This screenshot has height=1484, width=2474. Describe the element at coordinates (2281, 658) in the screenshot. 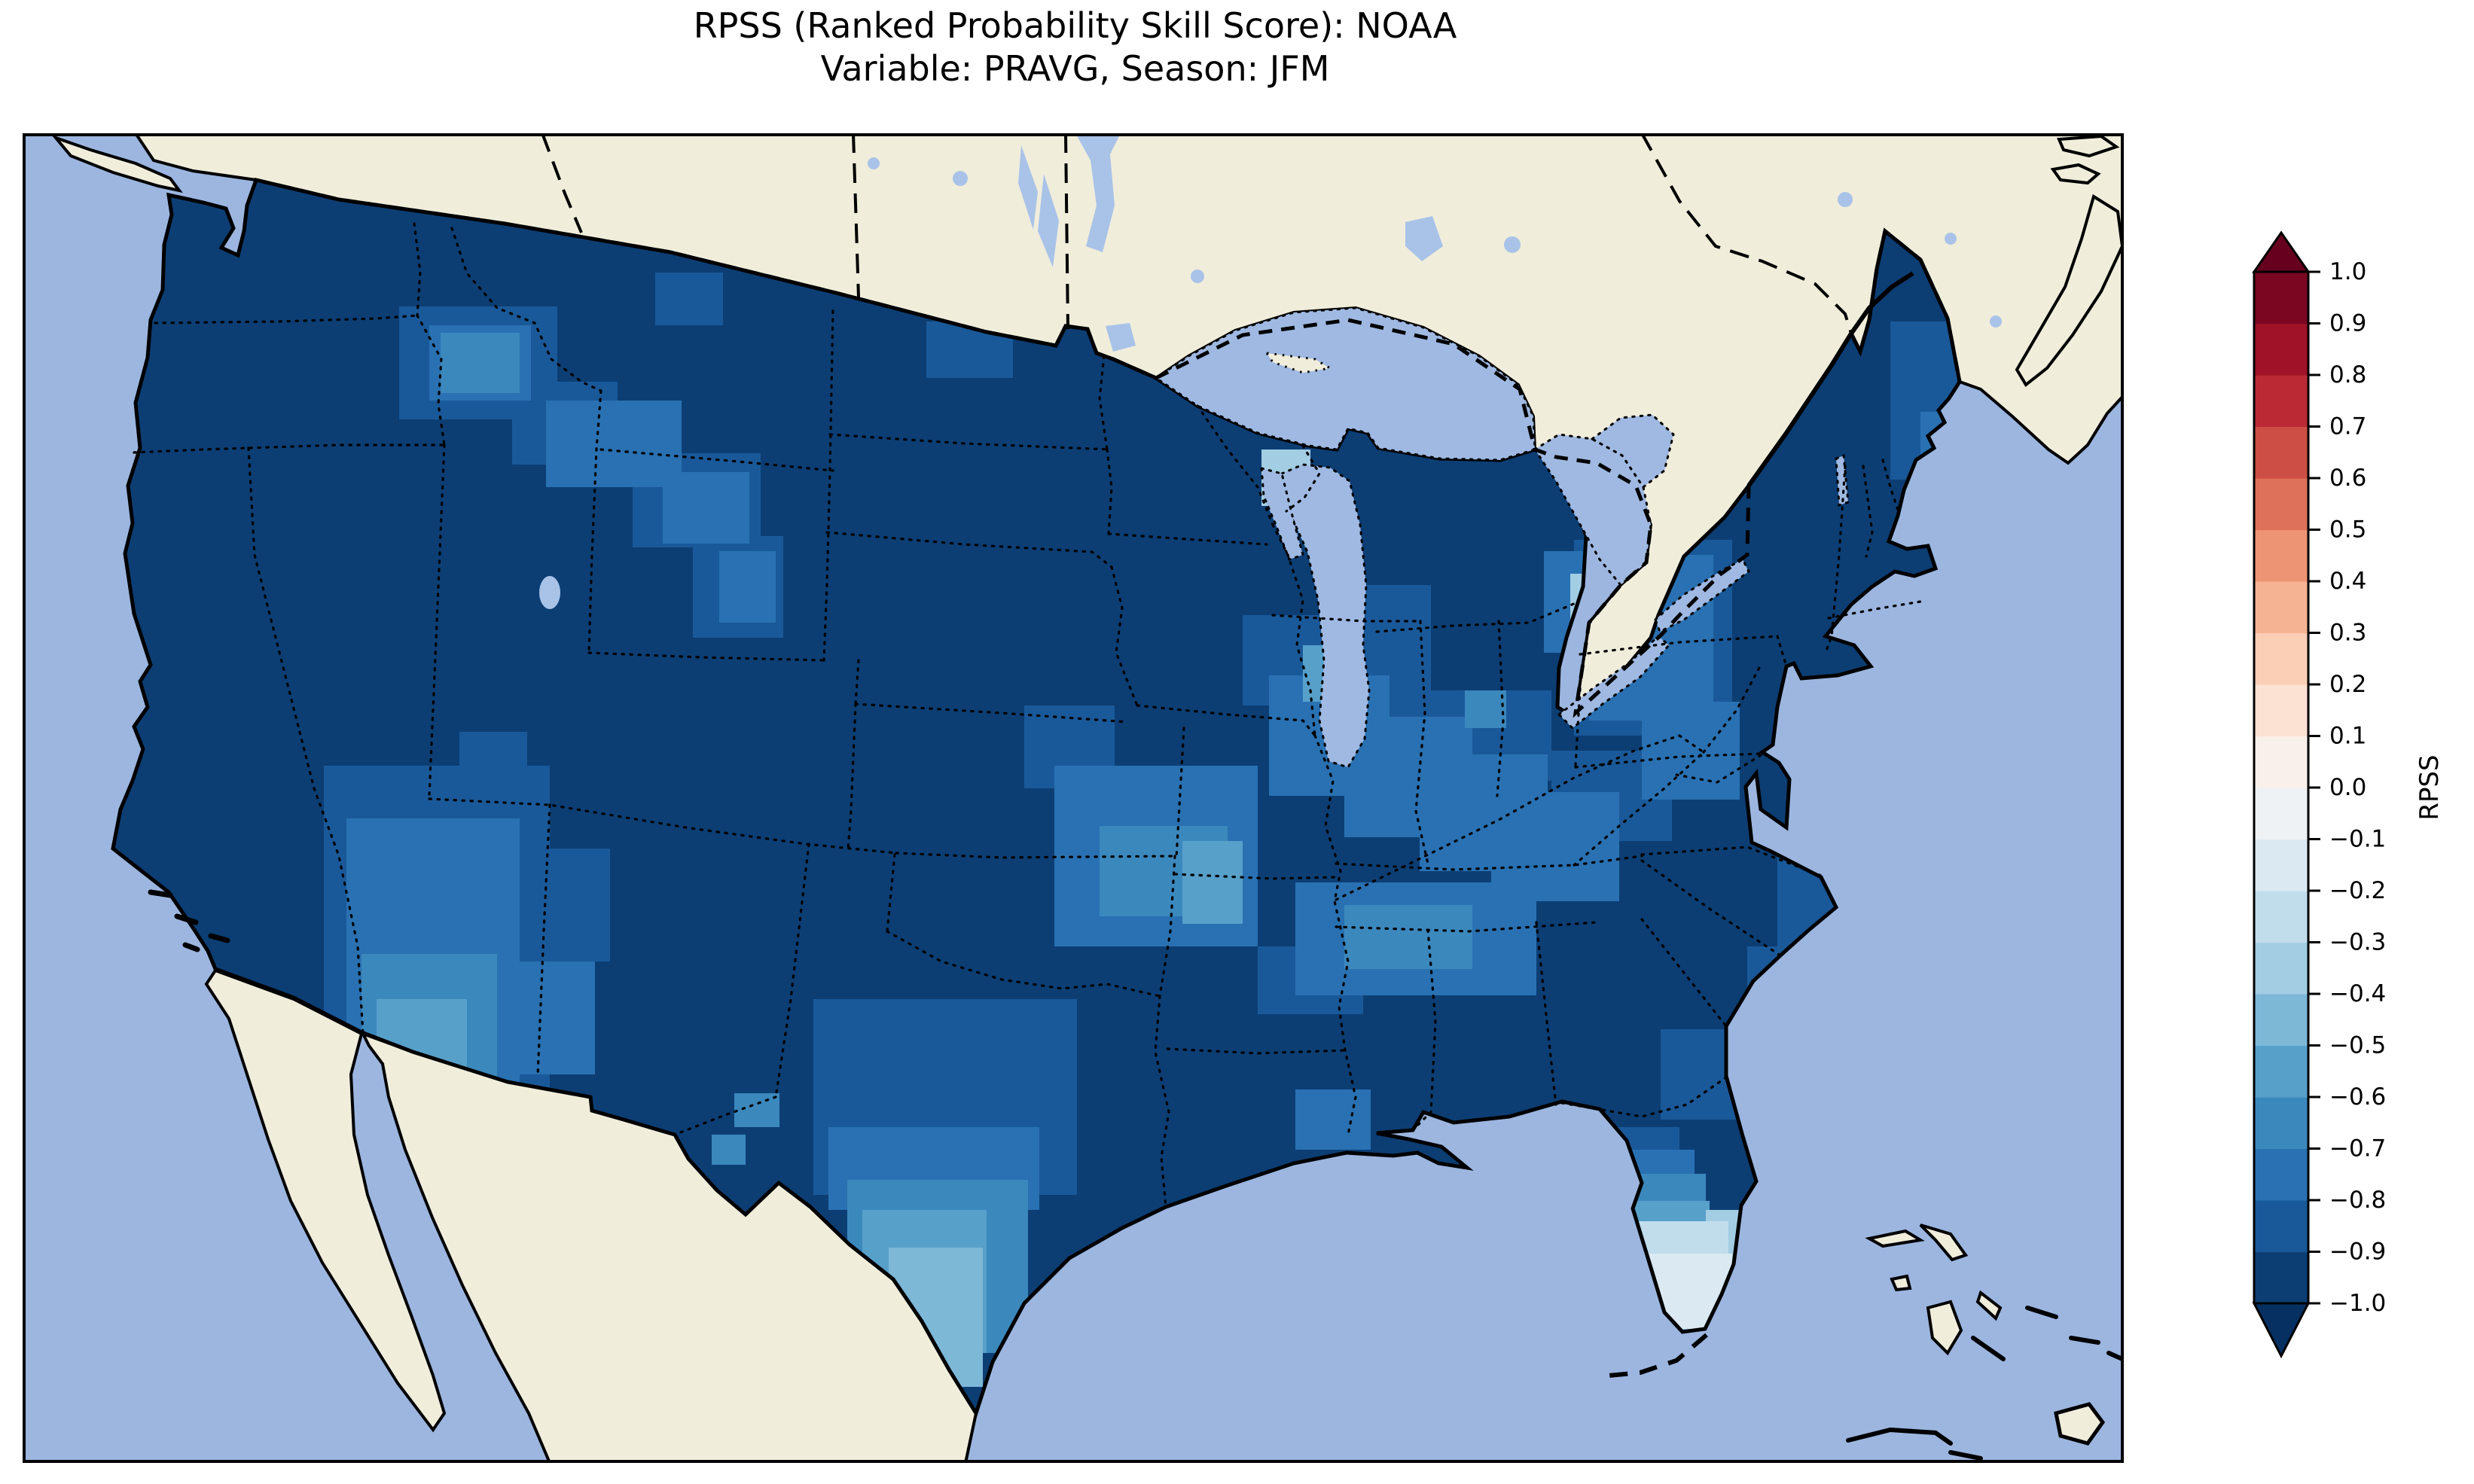

I see `colorbar-bin-0.2-0.3` at that location.